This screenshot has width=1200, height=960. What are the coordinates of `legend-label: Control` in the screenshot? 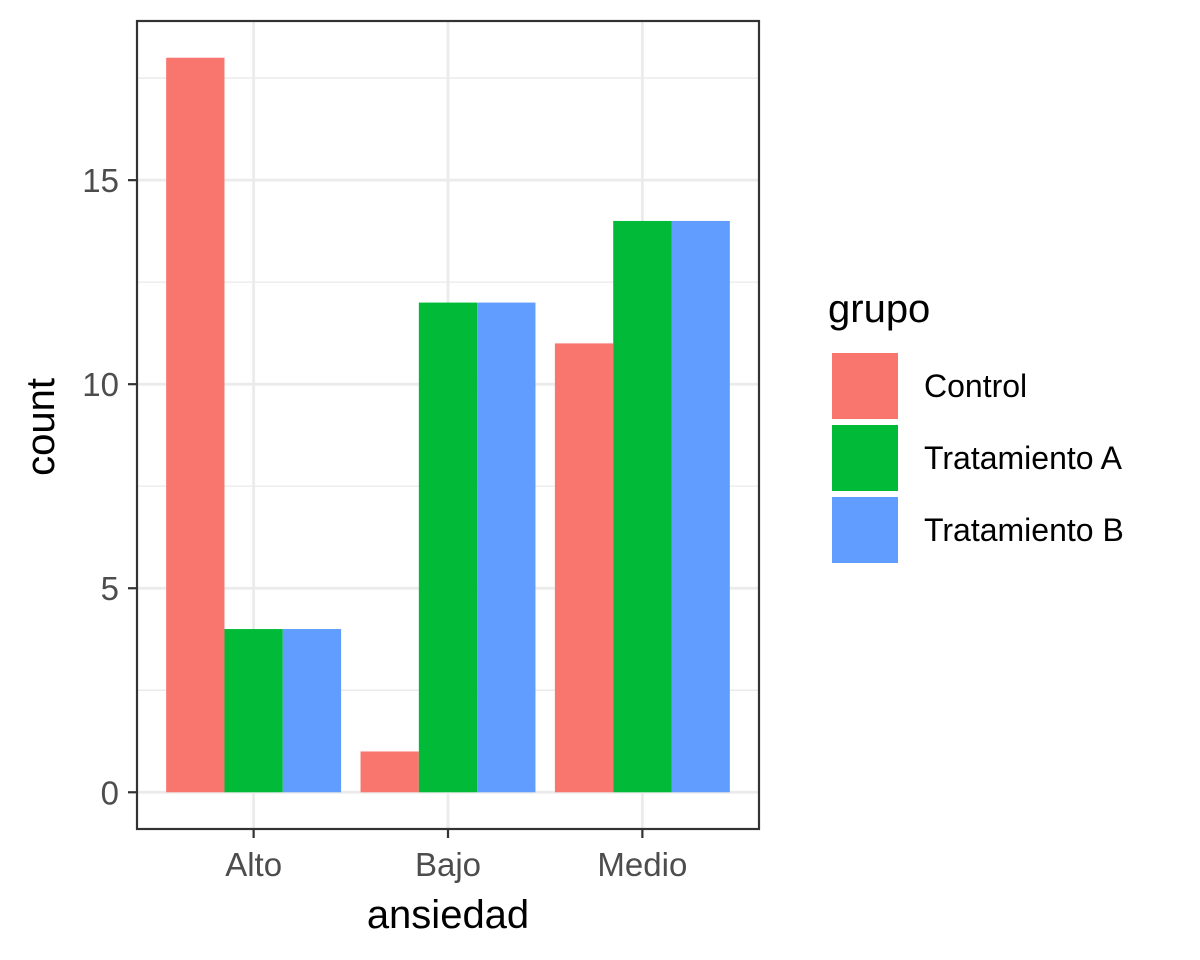 It's located at (975, 386).